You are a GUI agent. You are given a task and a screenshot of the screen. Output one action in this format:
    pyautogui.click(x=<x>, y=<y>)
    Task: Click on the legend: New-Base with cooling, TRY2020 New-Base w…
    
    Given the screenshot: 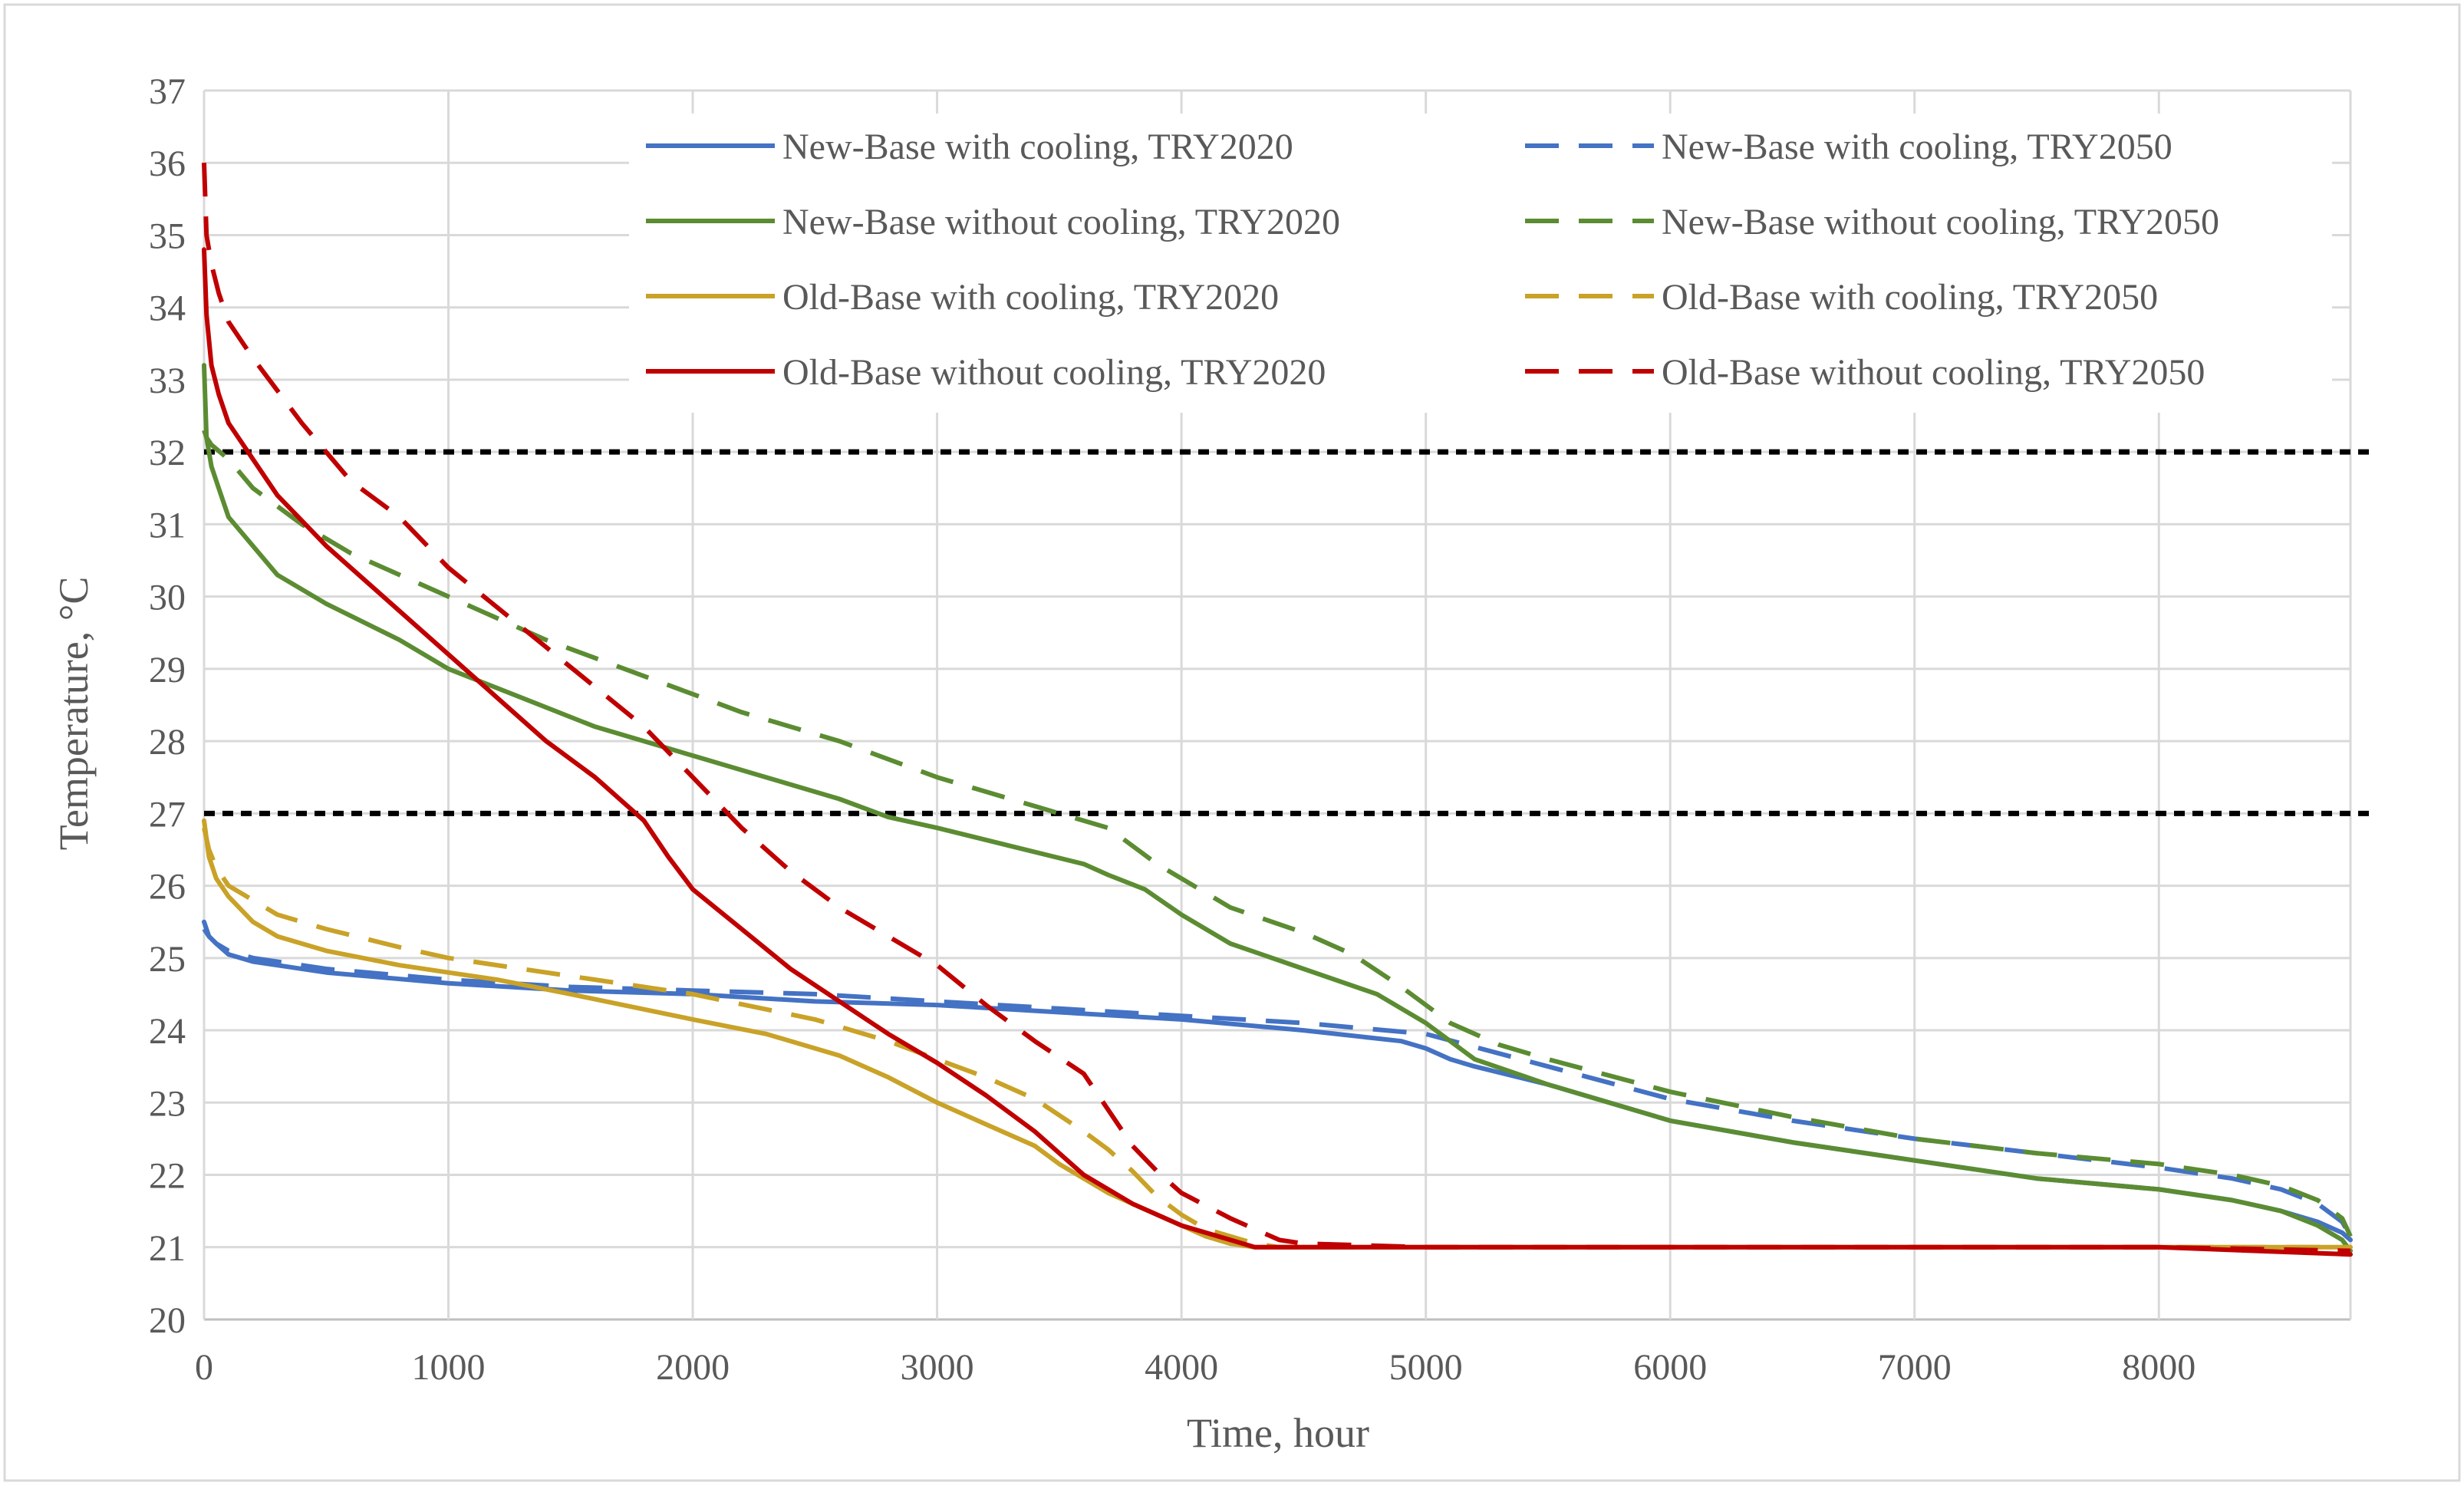 What is the action you would take?
    pyautogui.click(x=1480, y=263)
    